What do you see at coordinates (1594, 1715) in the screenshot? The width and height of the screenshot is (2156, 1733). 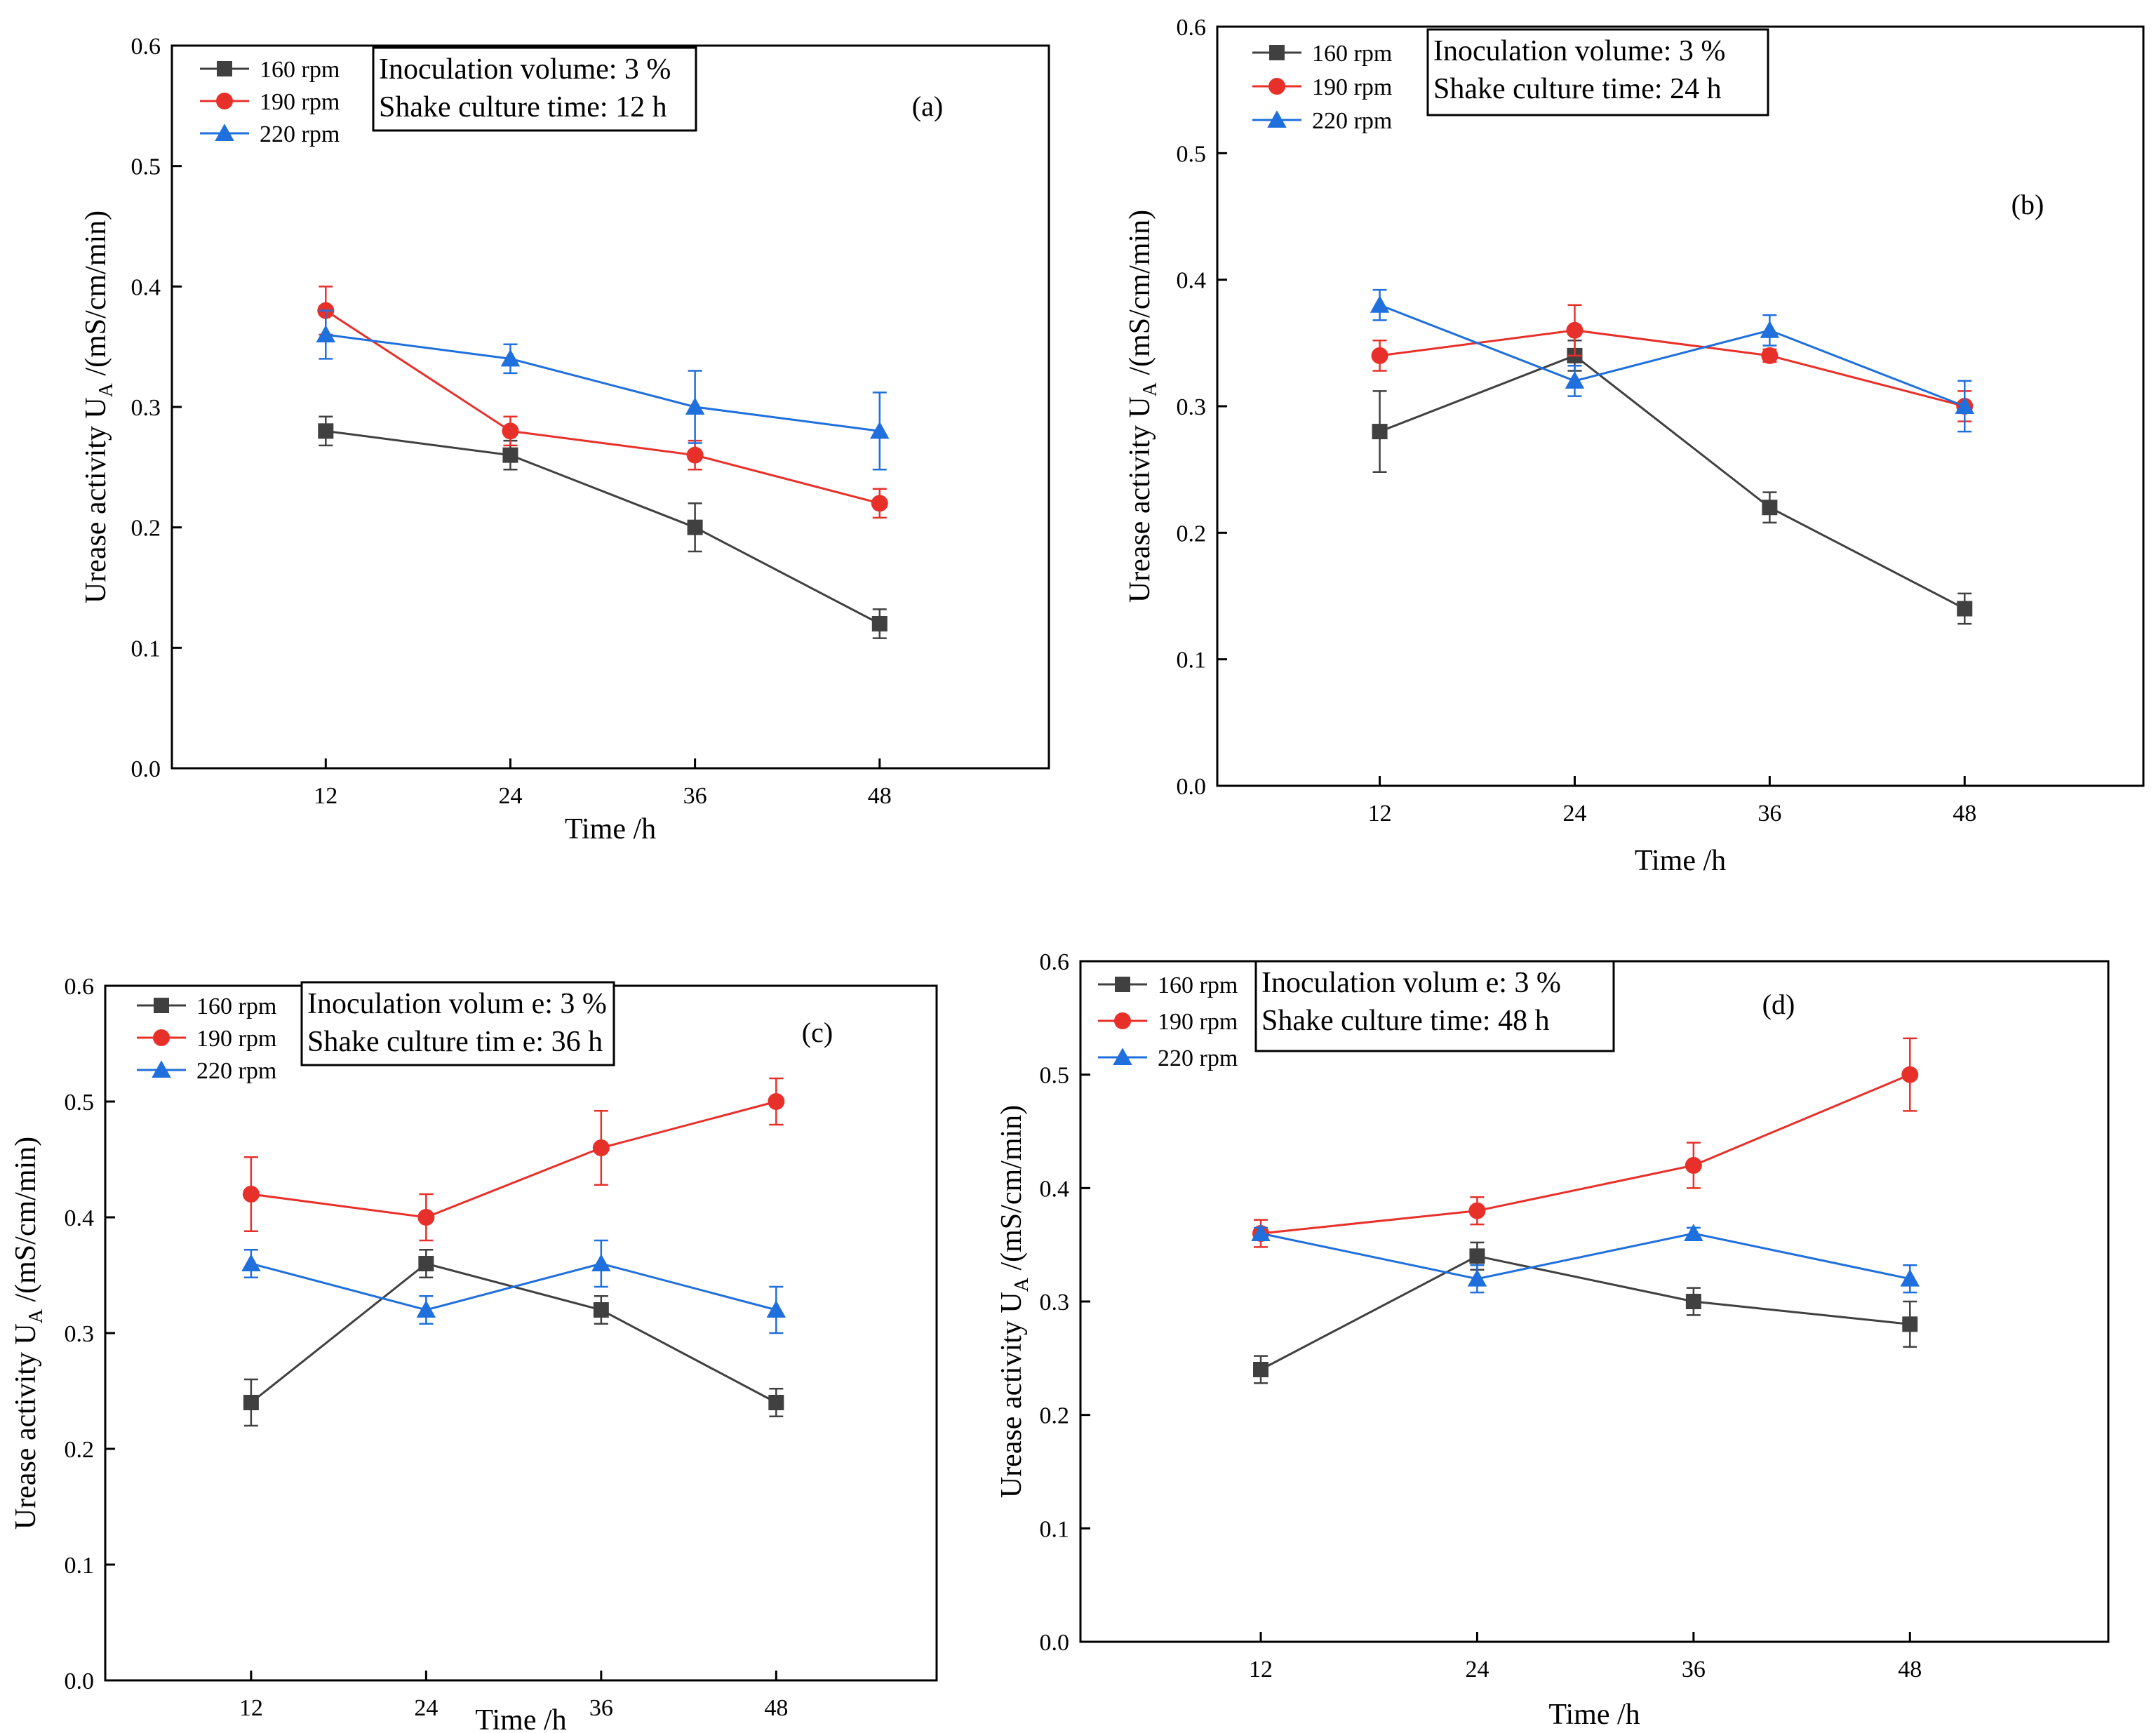 I see `x-axis-title-d: Time /h` at bounding box center [1594, 1715].